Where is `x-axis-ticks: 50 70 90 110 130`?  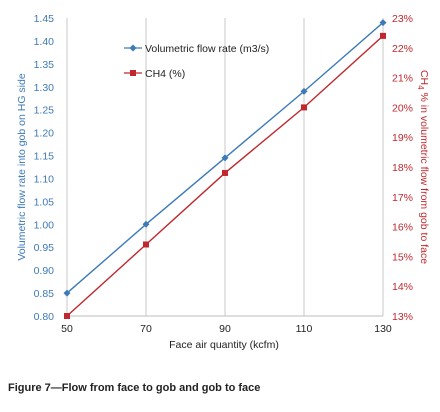 x-axis-ticks: 50 70 90 110 130 is located at coordinates (226, 329).